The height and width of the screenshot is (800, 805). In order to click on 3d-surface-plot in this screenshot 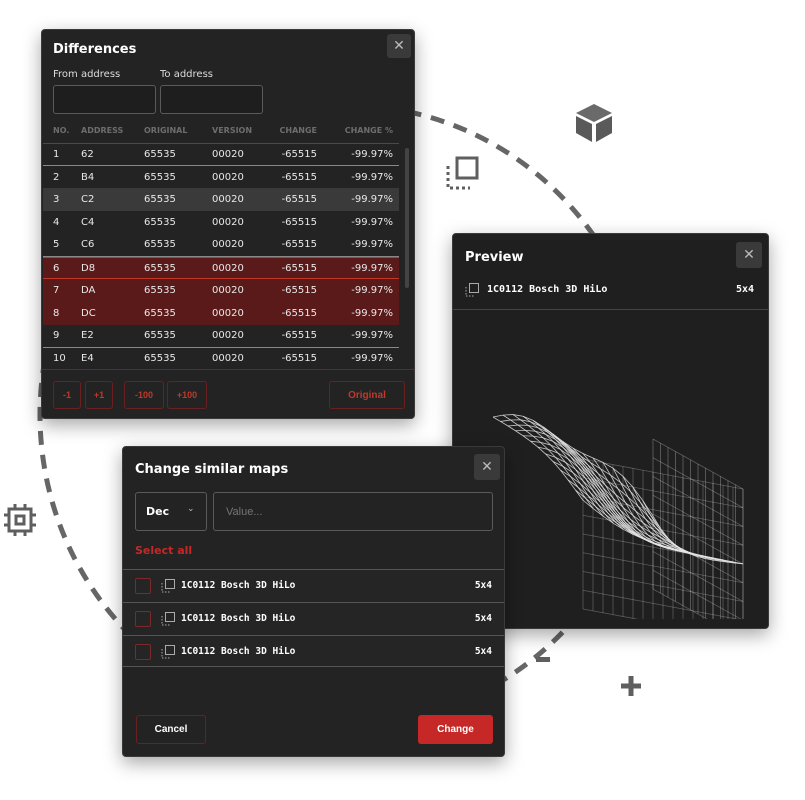, I will do `click(613, 474)`.